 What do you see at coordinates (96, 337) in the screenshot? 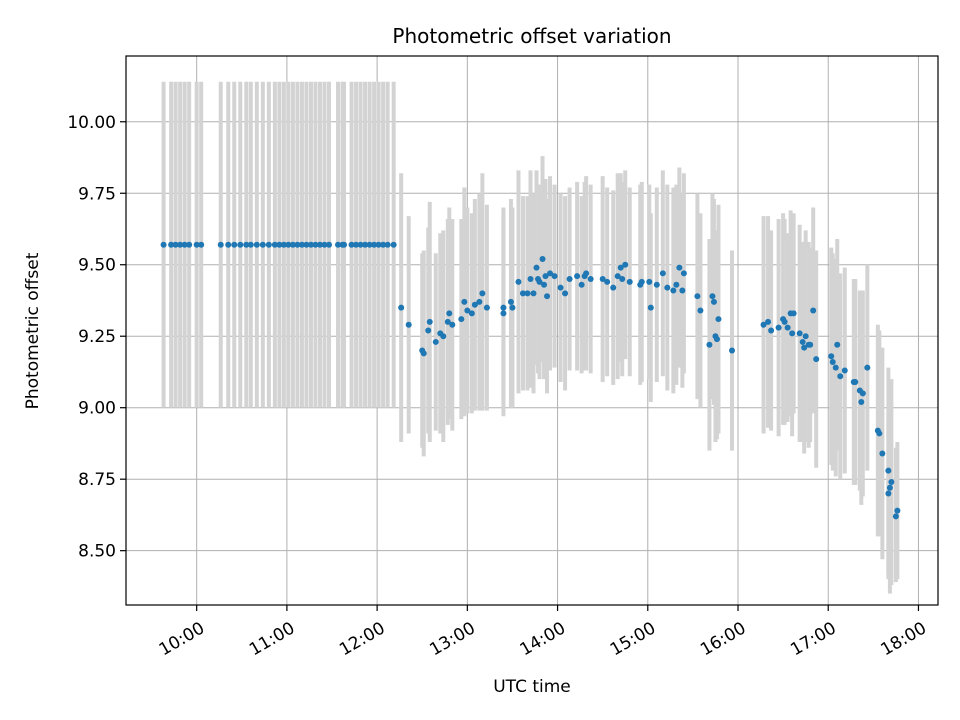
I see `y-axis: 8.50 8.75 9.00 9.25 9.50 9.75 10.00` at bounding box center [96, 337].